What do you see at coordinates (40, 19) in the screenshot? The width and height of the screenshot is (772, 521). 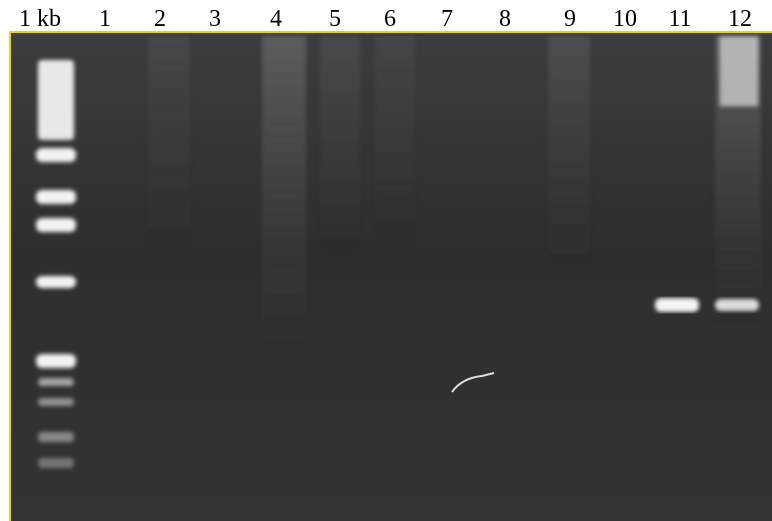 I see `lane-label: 1 kb` at bounding box center [40, 19].